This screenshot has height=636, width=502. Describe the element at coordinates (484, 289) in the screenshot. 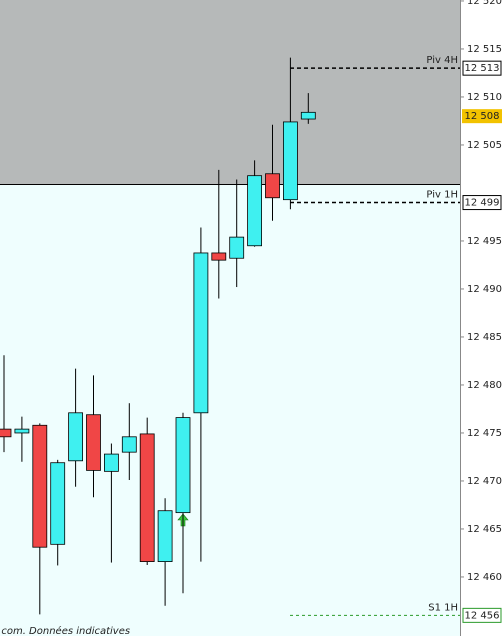

I see `y-tick-label: 12 490` at that location.